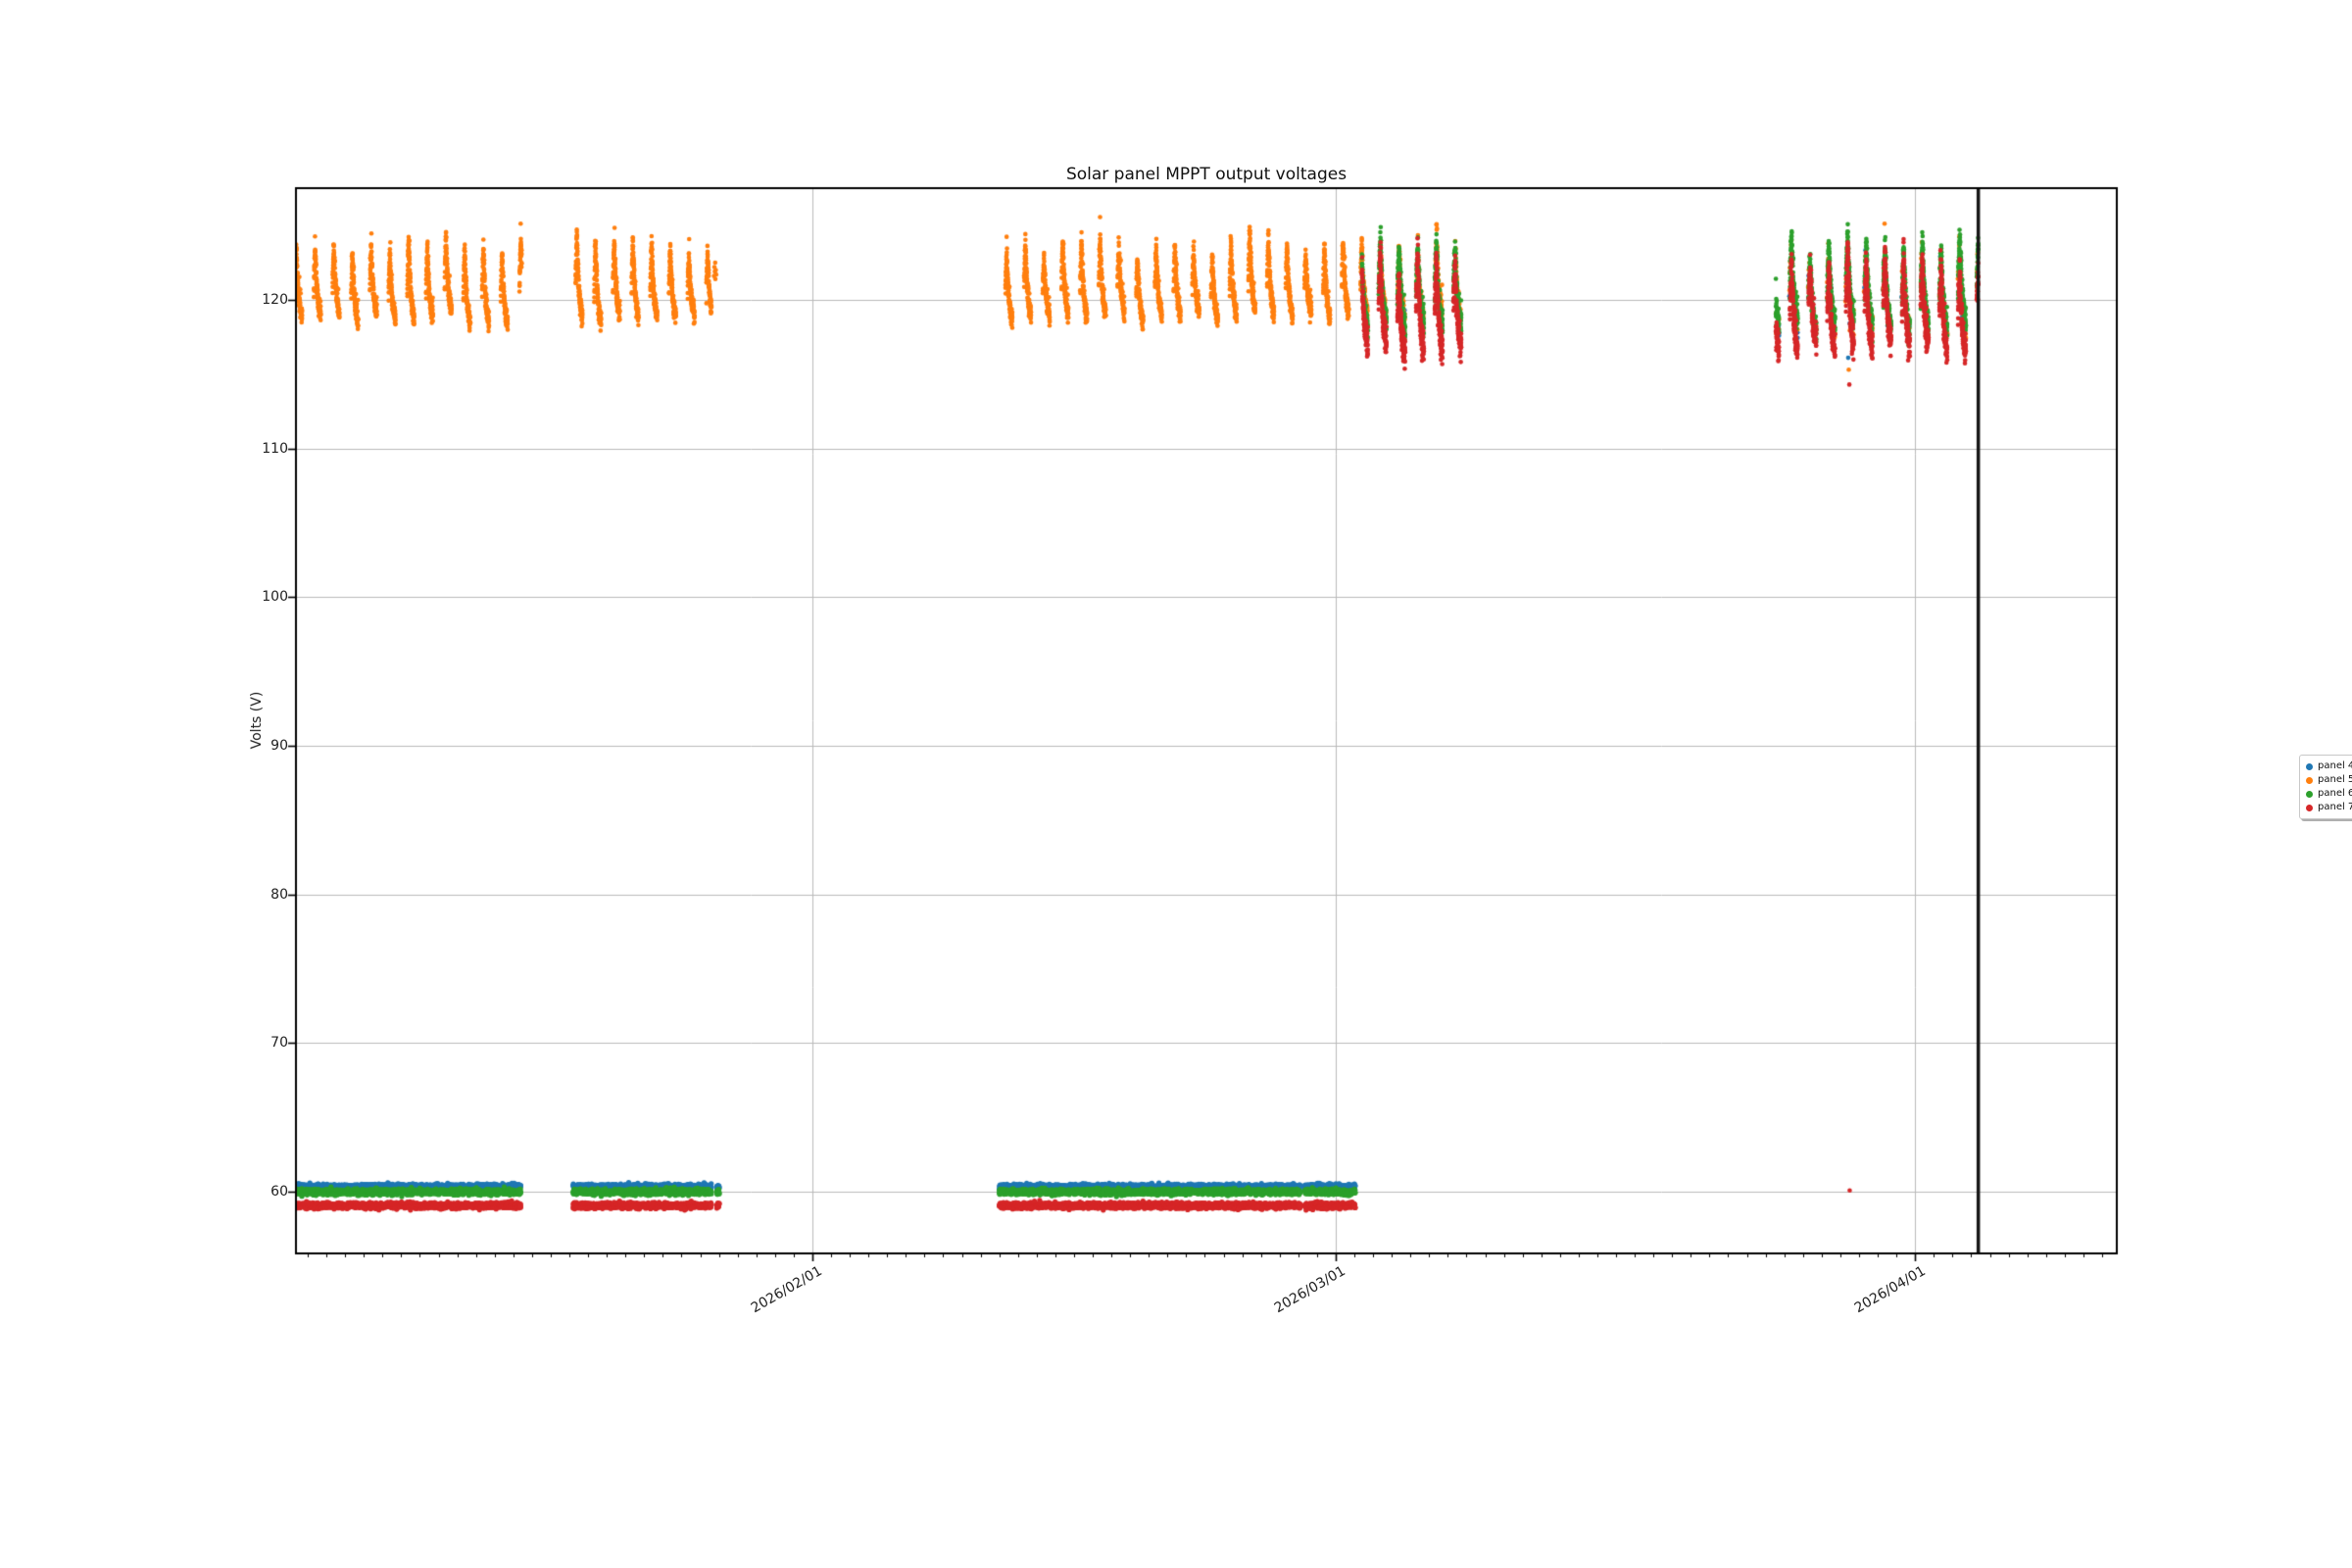 Image resolution: width=2352 pixels, height=1568 pixels. I want to click on legend-item: panel 7, so click(2329, 807).